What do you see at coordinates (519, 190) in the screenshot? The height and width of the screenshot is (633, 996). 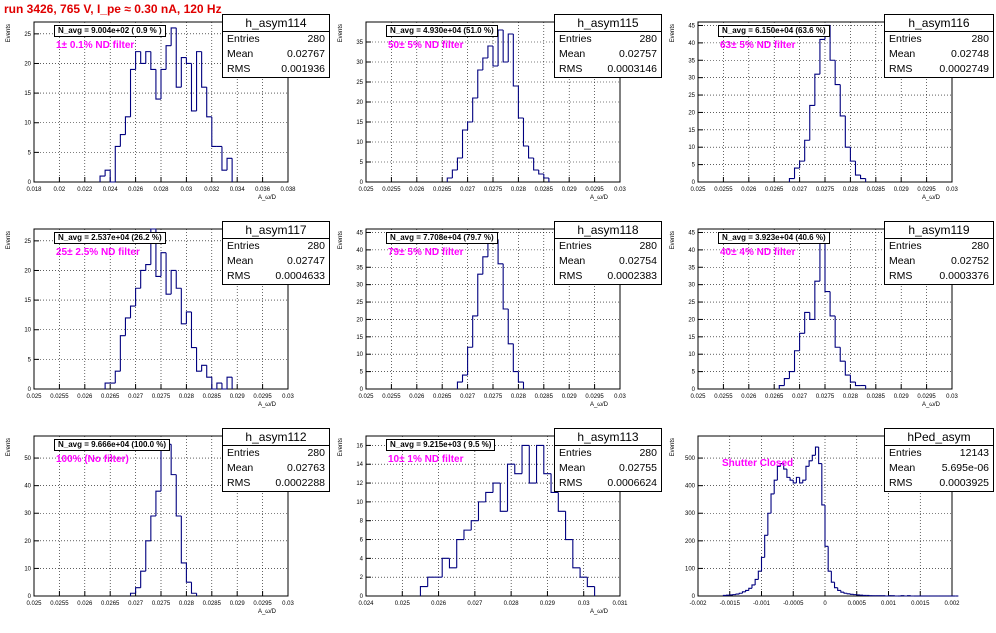 I see `x-tick-label: 0.028` at bounding box center [519, 190].